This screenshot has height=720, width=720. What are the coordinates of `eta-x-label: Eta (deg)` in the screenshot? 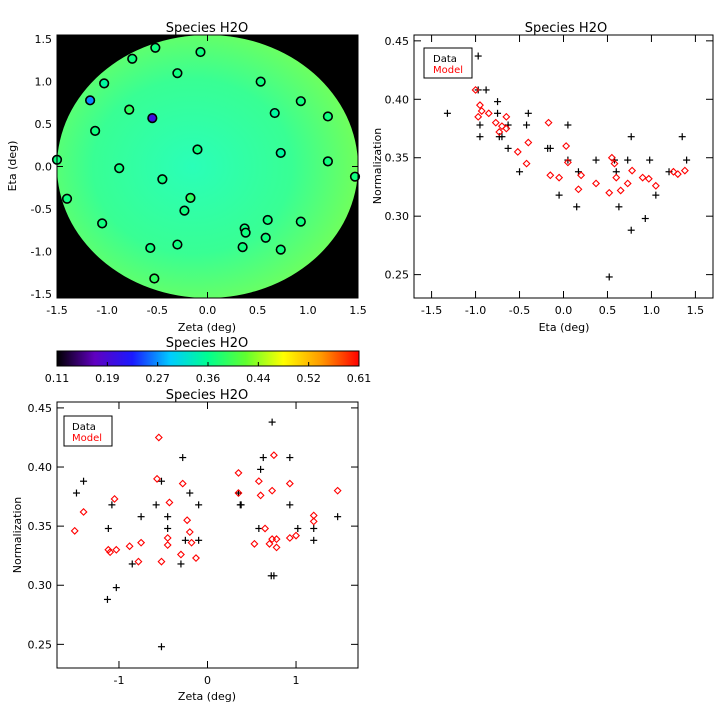 It's located at (564, 327).